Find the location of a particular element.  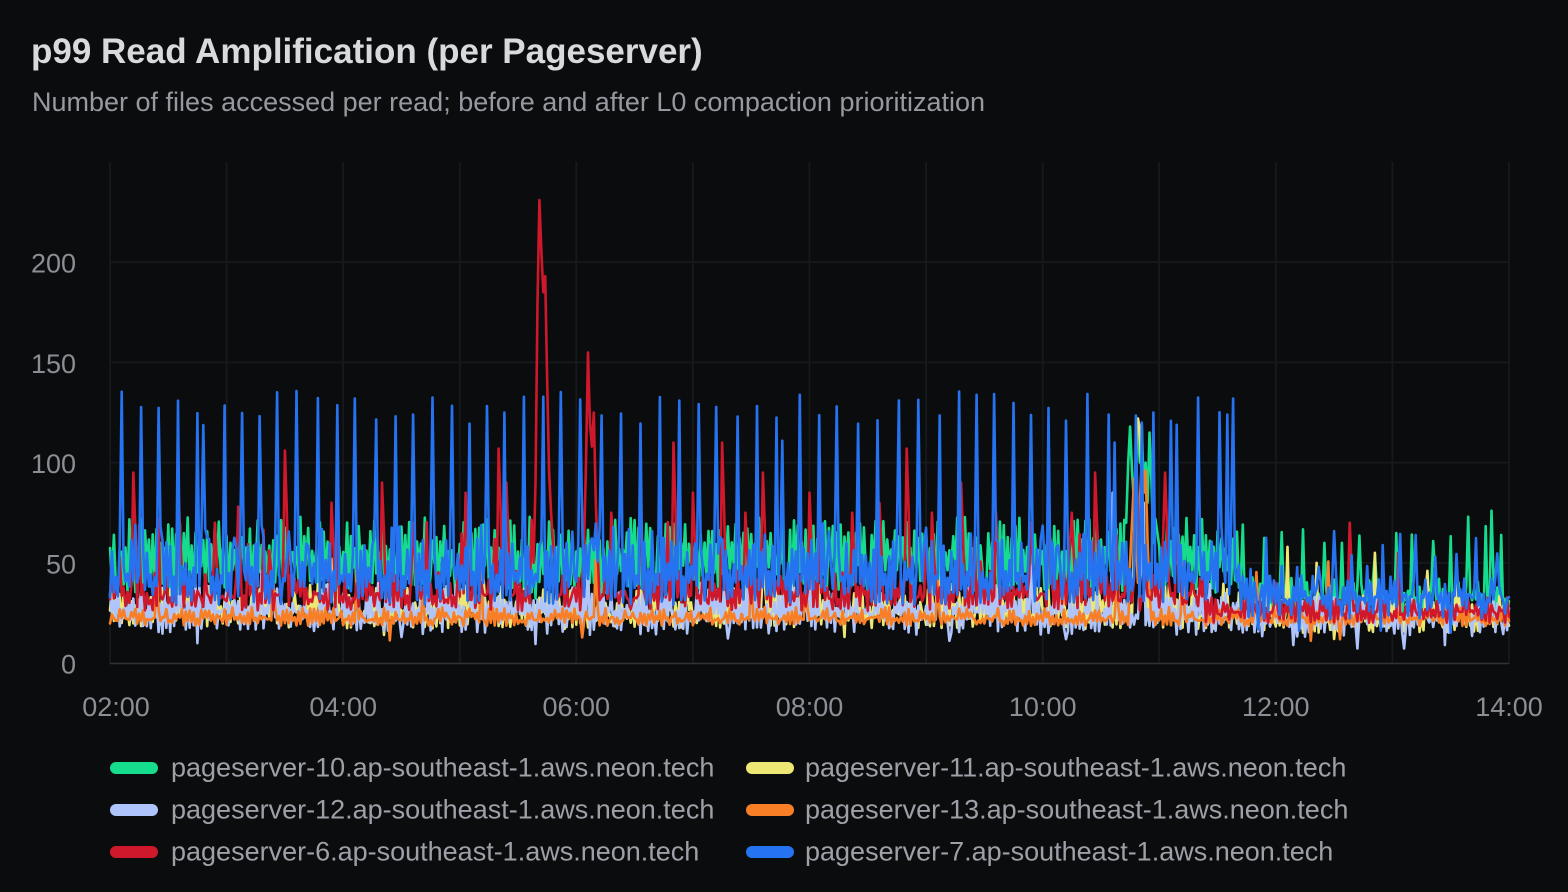

svg-text: 12:00 is located at coordinates (1276, 707).